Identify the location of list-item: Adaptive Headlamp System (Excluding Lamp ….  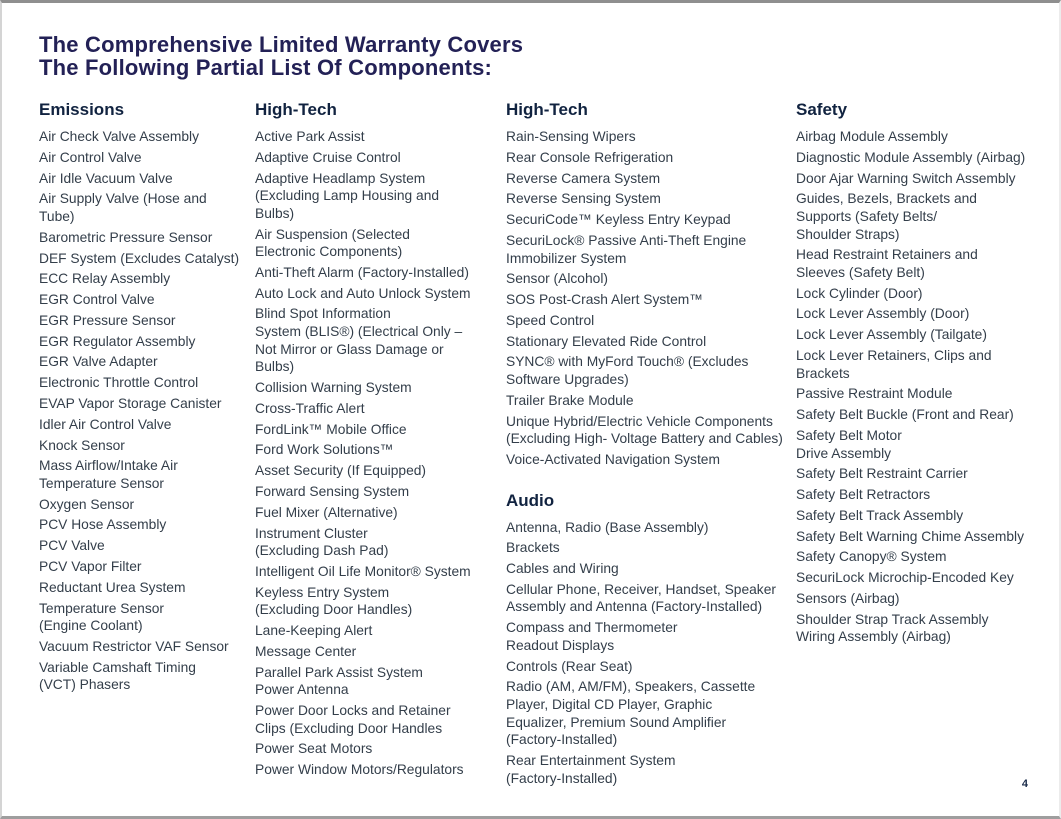
(366, 196).